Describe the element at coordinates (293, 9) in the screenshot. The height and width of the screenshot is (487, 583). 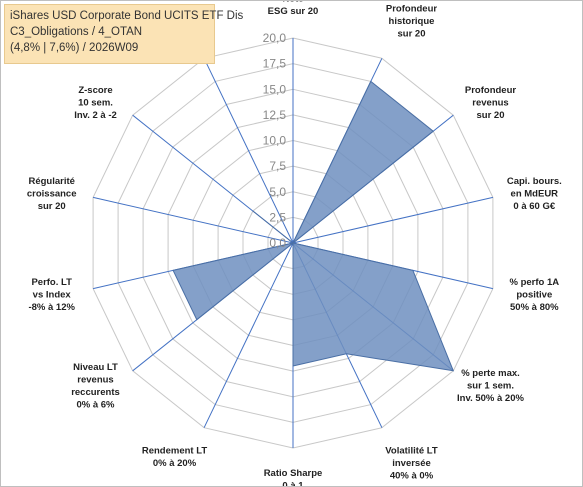
I see `axis-label: NoteESG sur 20` at that location.